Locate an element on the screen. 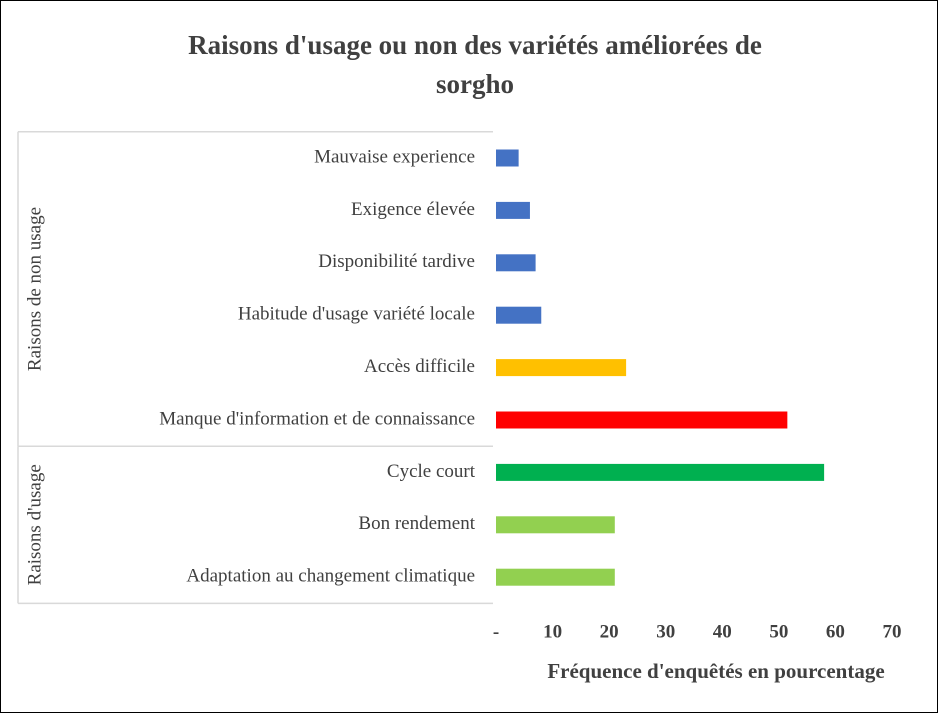 This screenshot has width=939, height=714. y-tick-label: Adaptation au changement climatique is located at coordinates (330, 576).